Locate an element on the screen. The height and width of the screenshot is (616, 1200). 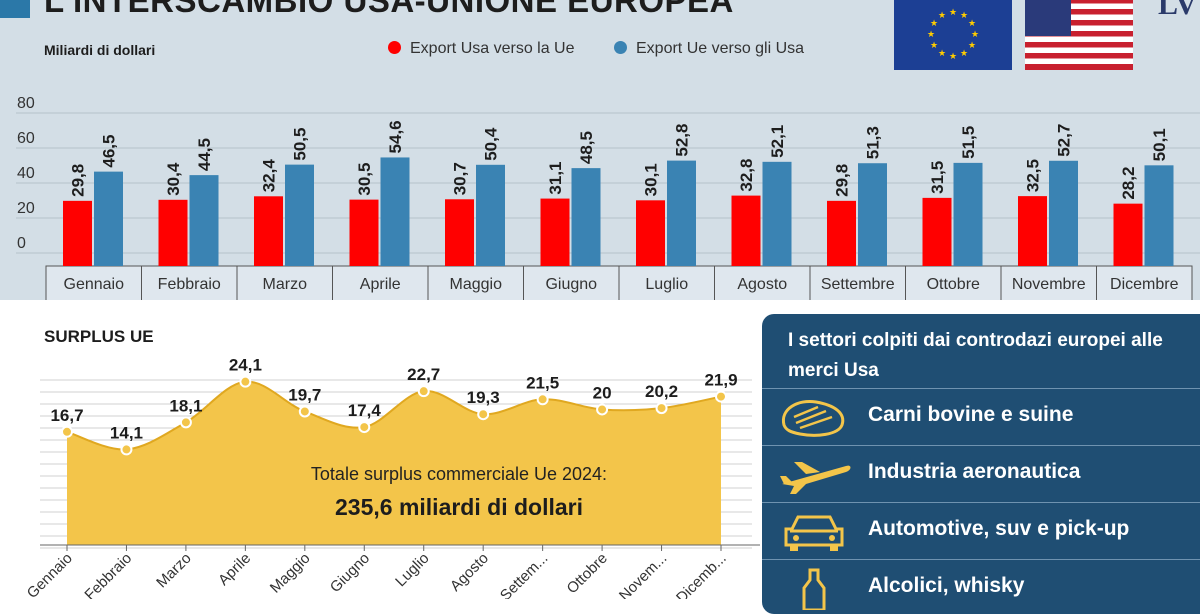
bar-data-label: 51,5 is located at coordinates (968, 142).